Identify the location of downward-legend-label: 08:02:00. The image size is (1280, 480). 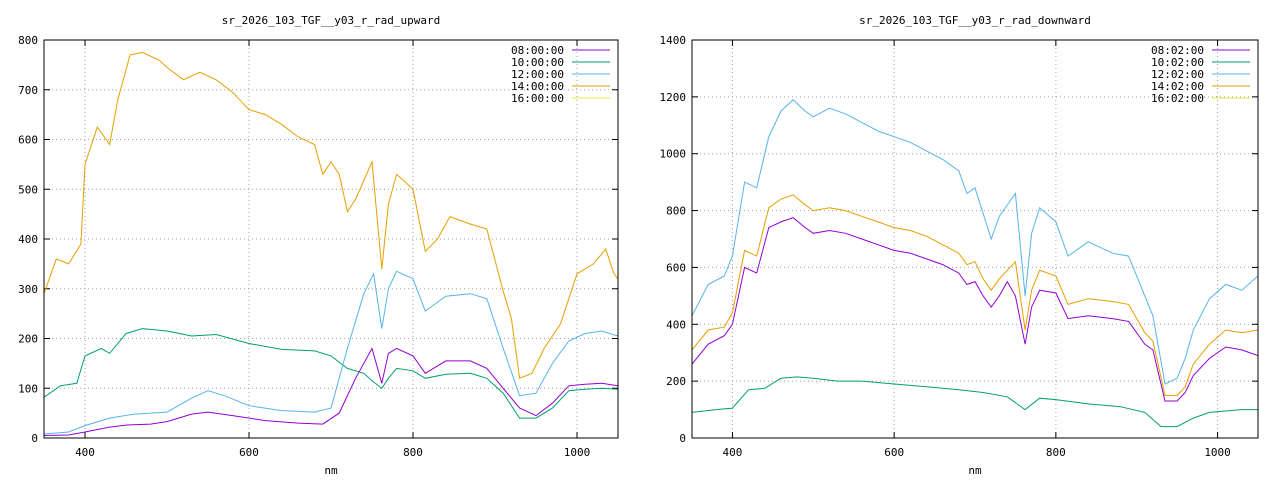
(1177, 50).